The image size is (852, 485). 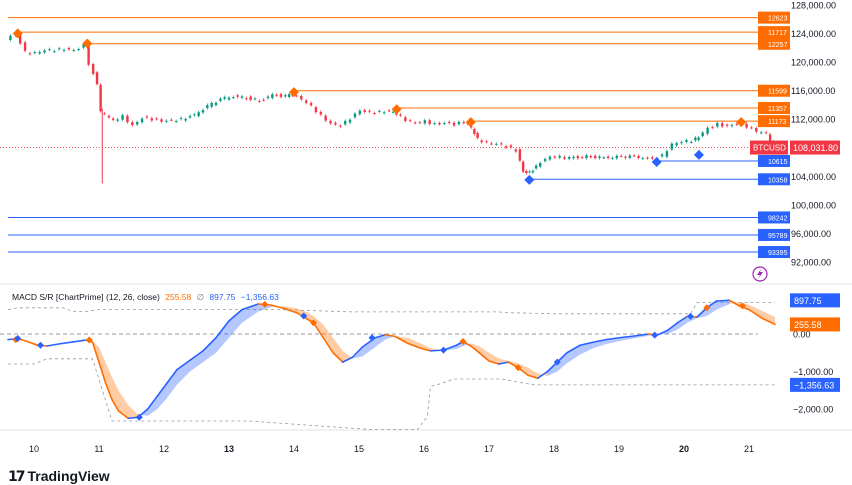 I want to click on price-tick-label: 128,000.00, so click(x=813, y=6).